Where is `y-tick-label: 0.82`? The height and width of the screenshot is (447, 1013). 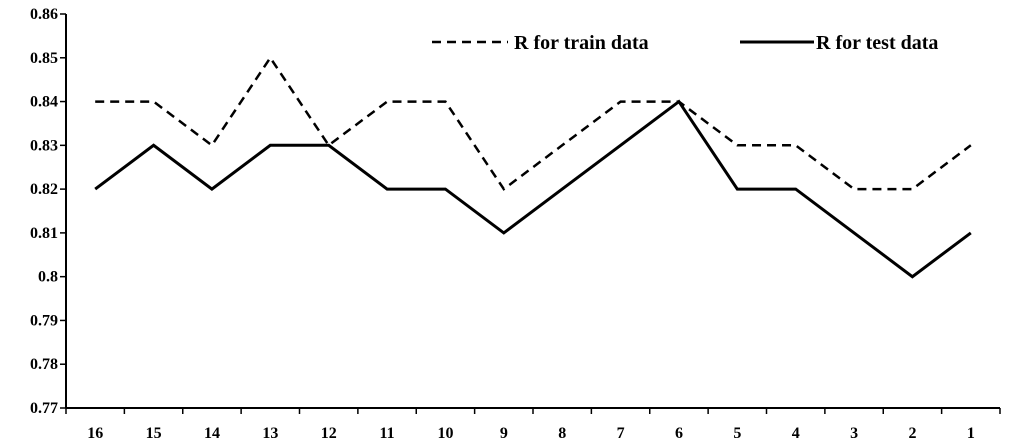 y-tick-label: 0.82 is located at coordinates (44, 189).